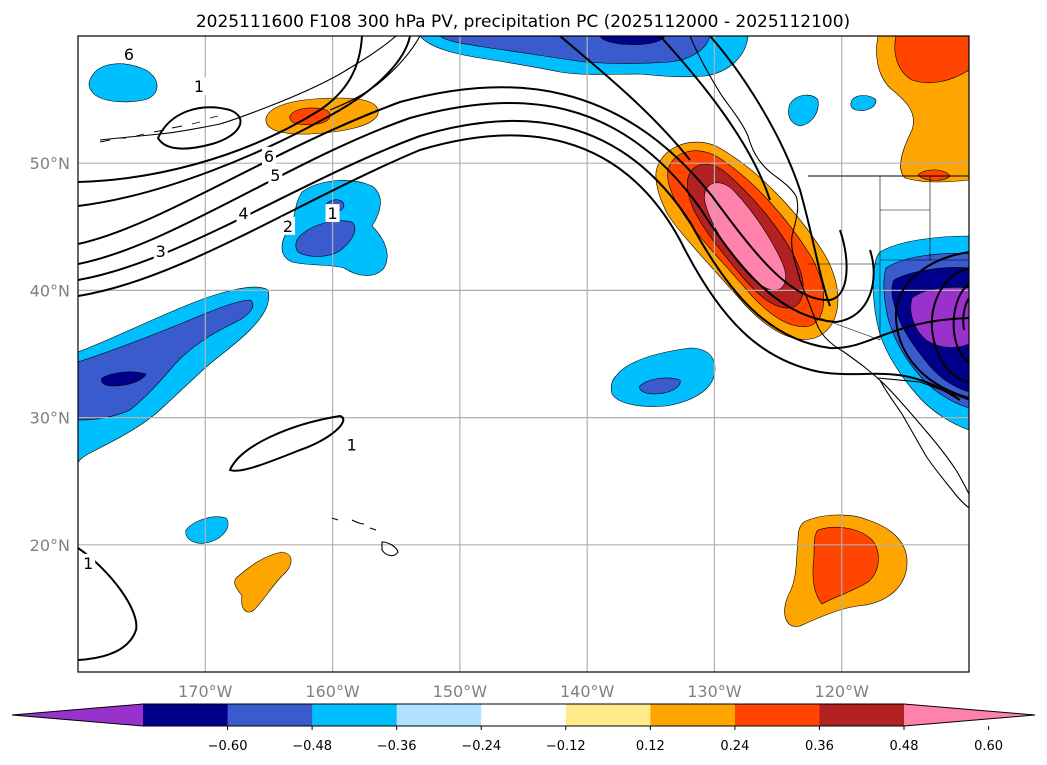  I want to click on pv-closed-subtropical, so click(286, 443).